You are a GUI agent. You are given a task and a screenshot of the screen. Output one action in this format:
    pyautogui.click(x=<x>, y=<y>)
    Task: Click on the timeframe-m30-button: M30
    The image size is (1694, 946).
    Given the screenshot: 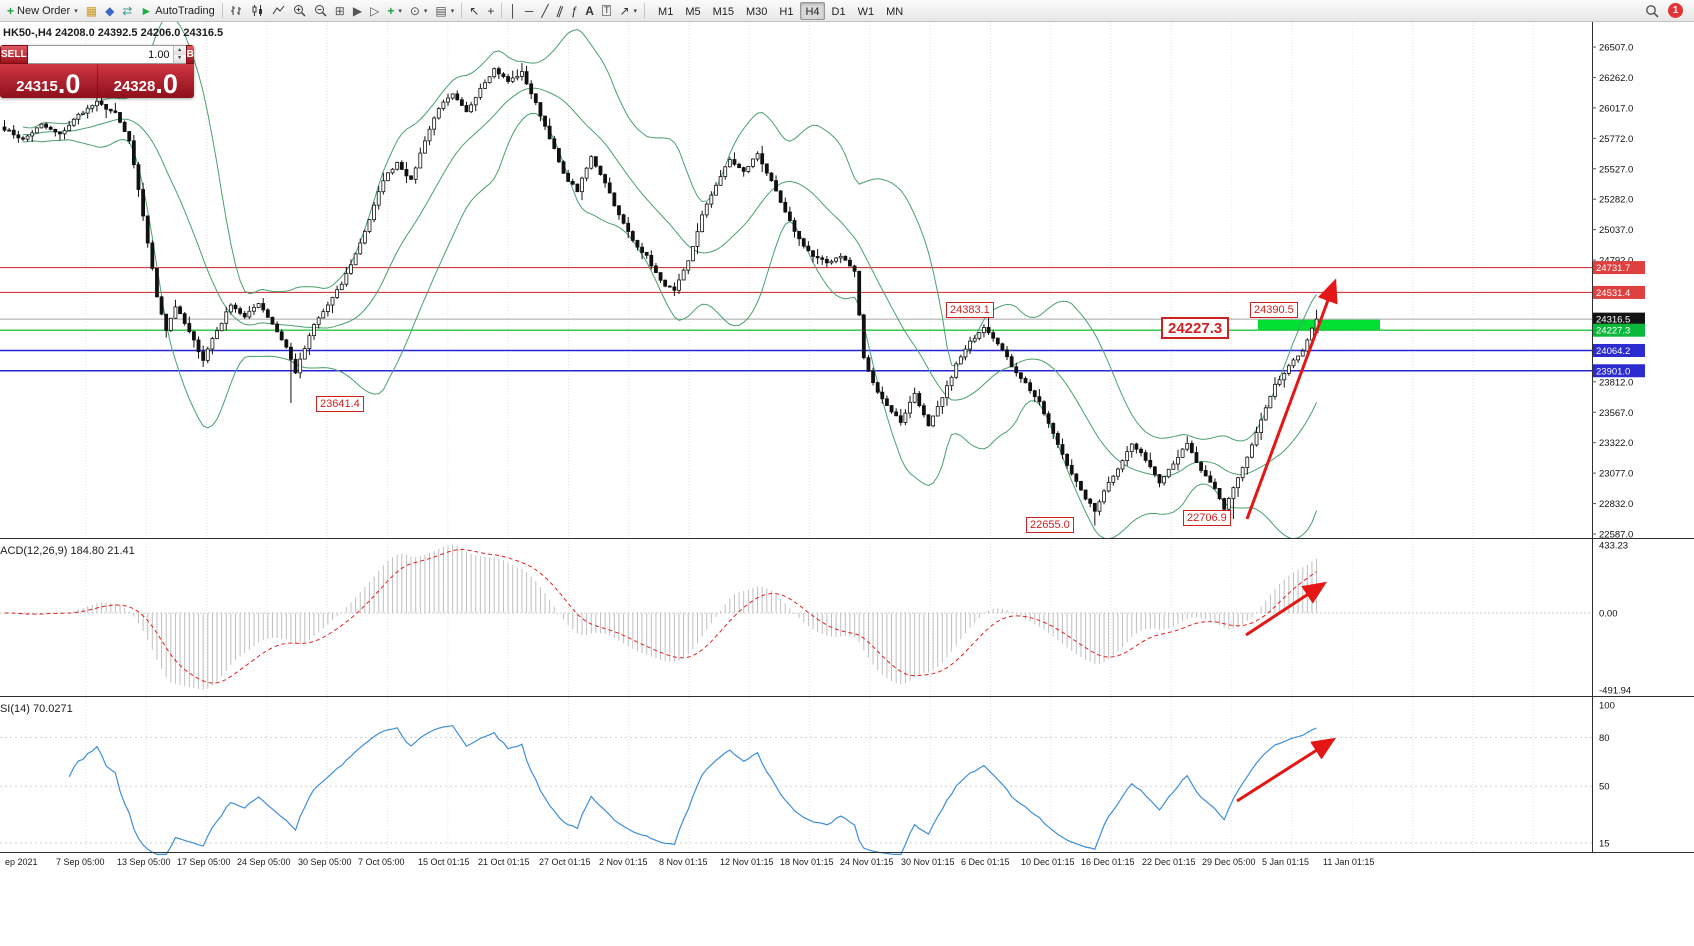 What is the action you would take?
    pyautogui.click(x=757, y=11)
    